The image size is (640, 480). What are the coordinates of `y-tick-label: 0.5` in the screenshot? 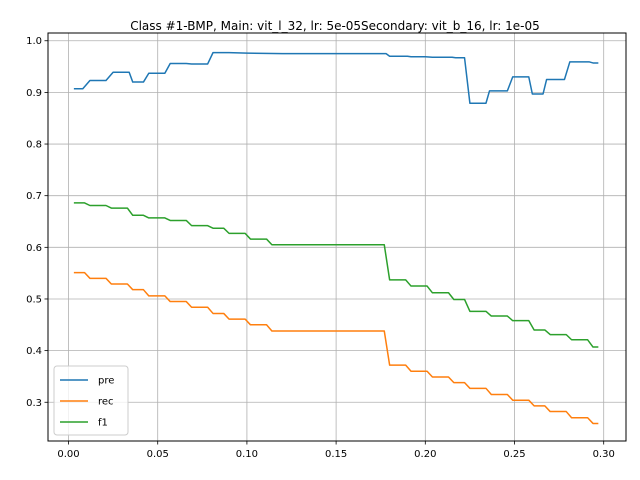 It's located at (34, 299).